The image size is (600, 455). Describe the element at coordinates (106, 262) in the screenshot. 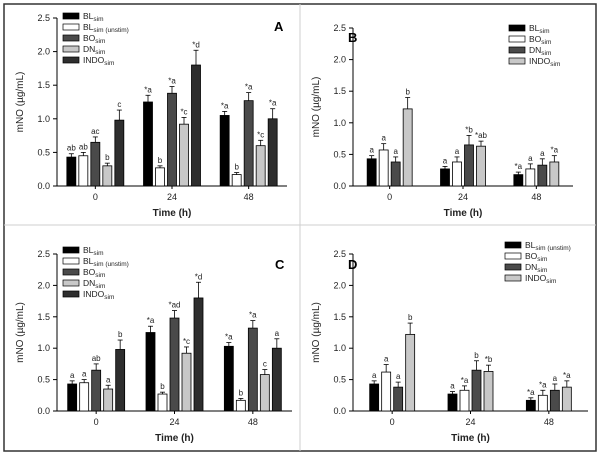

I see `legend-label: BLsim (unstim)` at that location.